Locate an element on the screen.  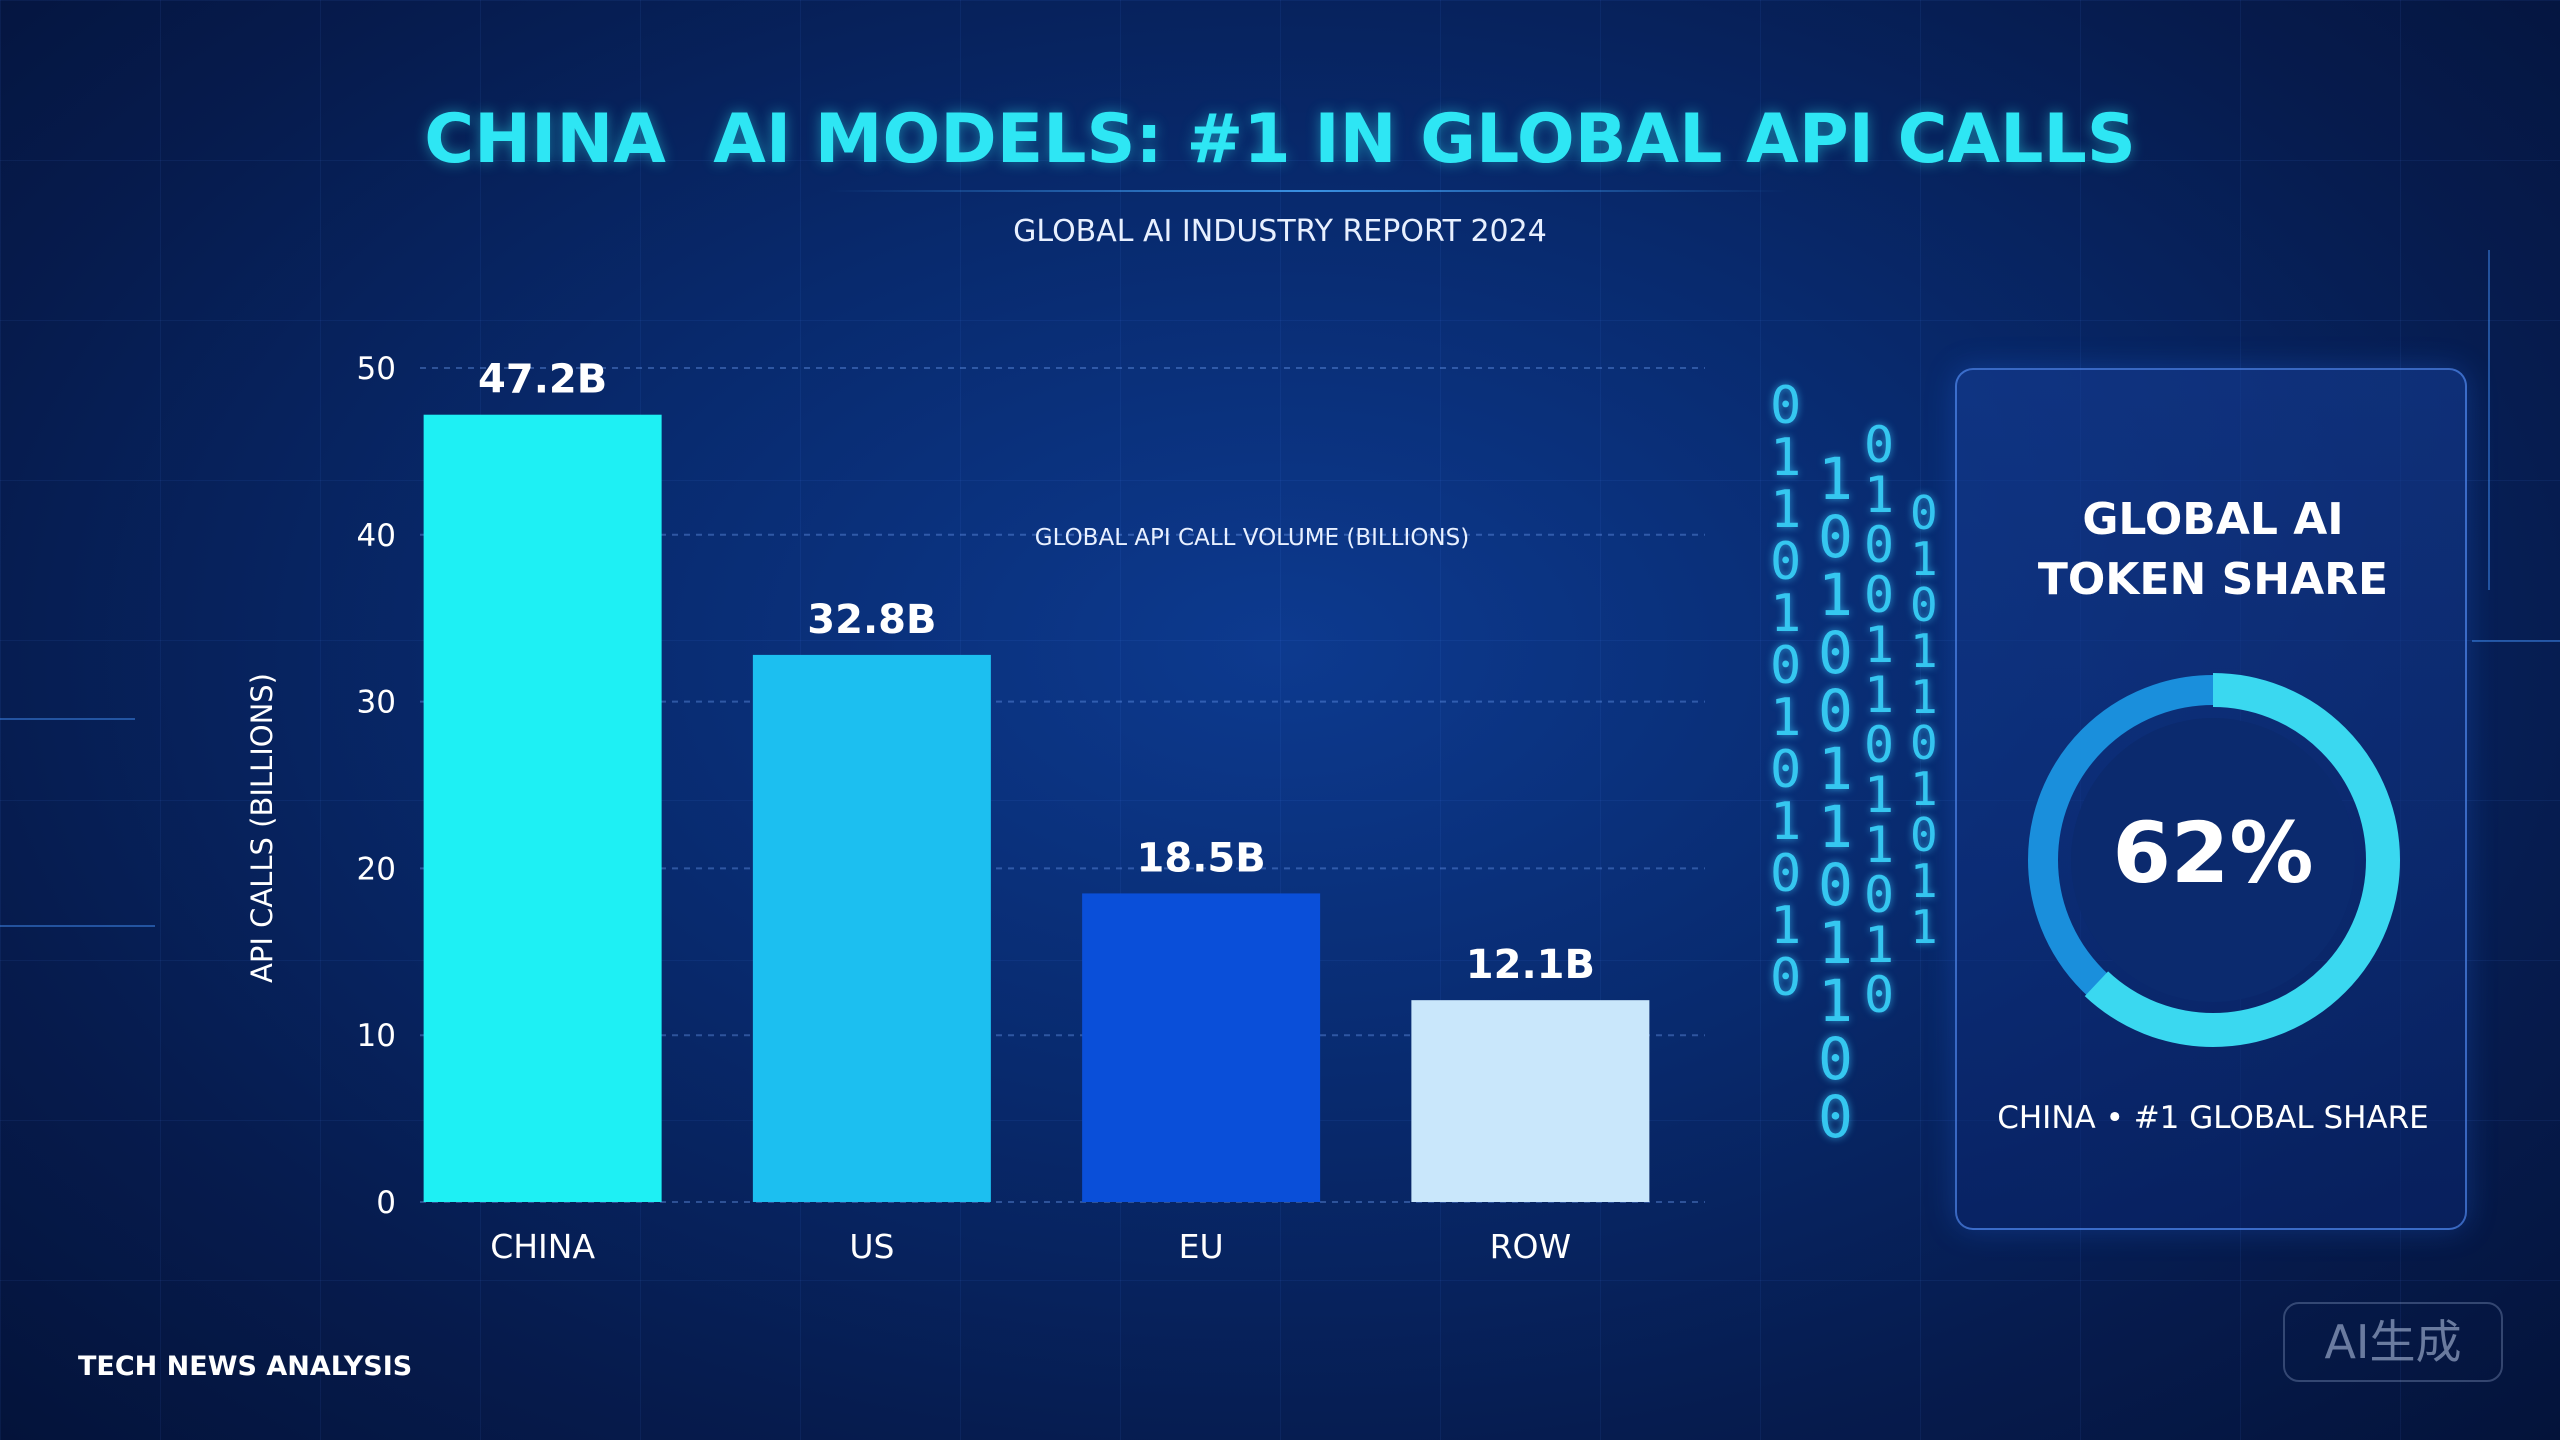
y-axis-label: API CALLS (BILLIONS) is located at coordinates (262, 828).